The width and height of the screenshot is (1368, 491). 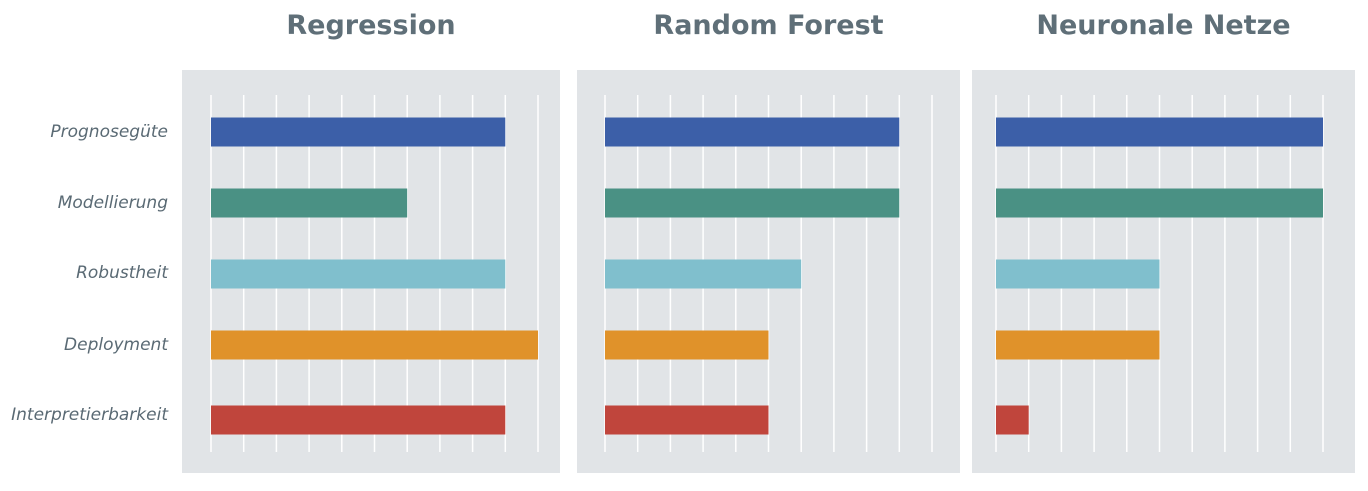 I want to click on category-label-prognoseguete: Prognosegüte, so click(x=109, y=132).